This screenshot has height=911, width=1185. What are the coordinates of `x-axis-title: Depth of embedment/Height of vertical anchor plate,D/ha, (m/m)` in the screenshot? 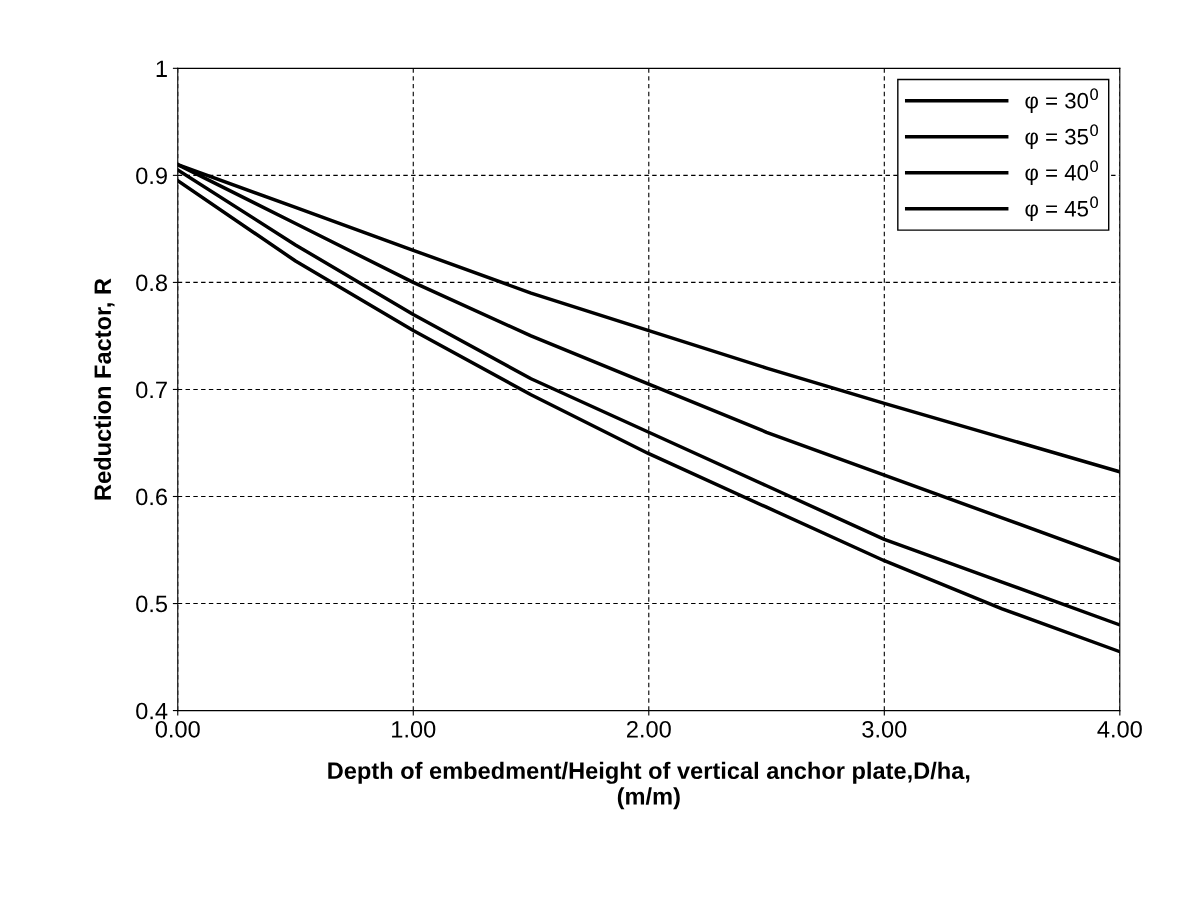 It's located at (649, 785).